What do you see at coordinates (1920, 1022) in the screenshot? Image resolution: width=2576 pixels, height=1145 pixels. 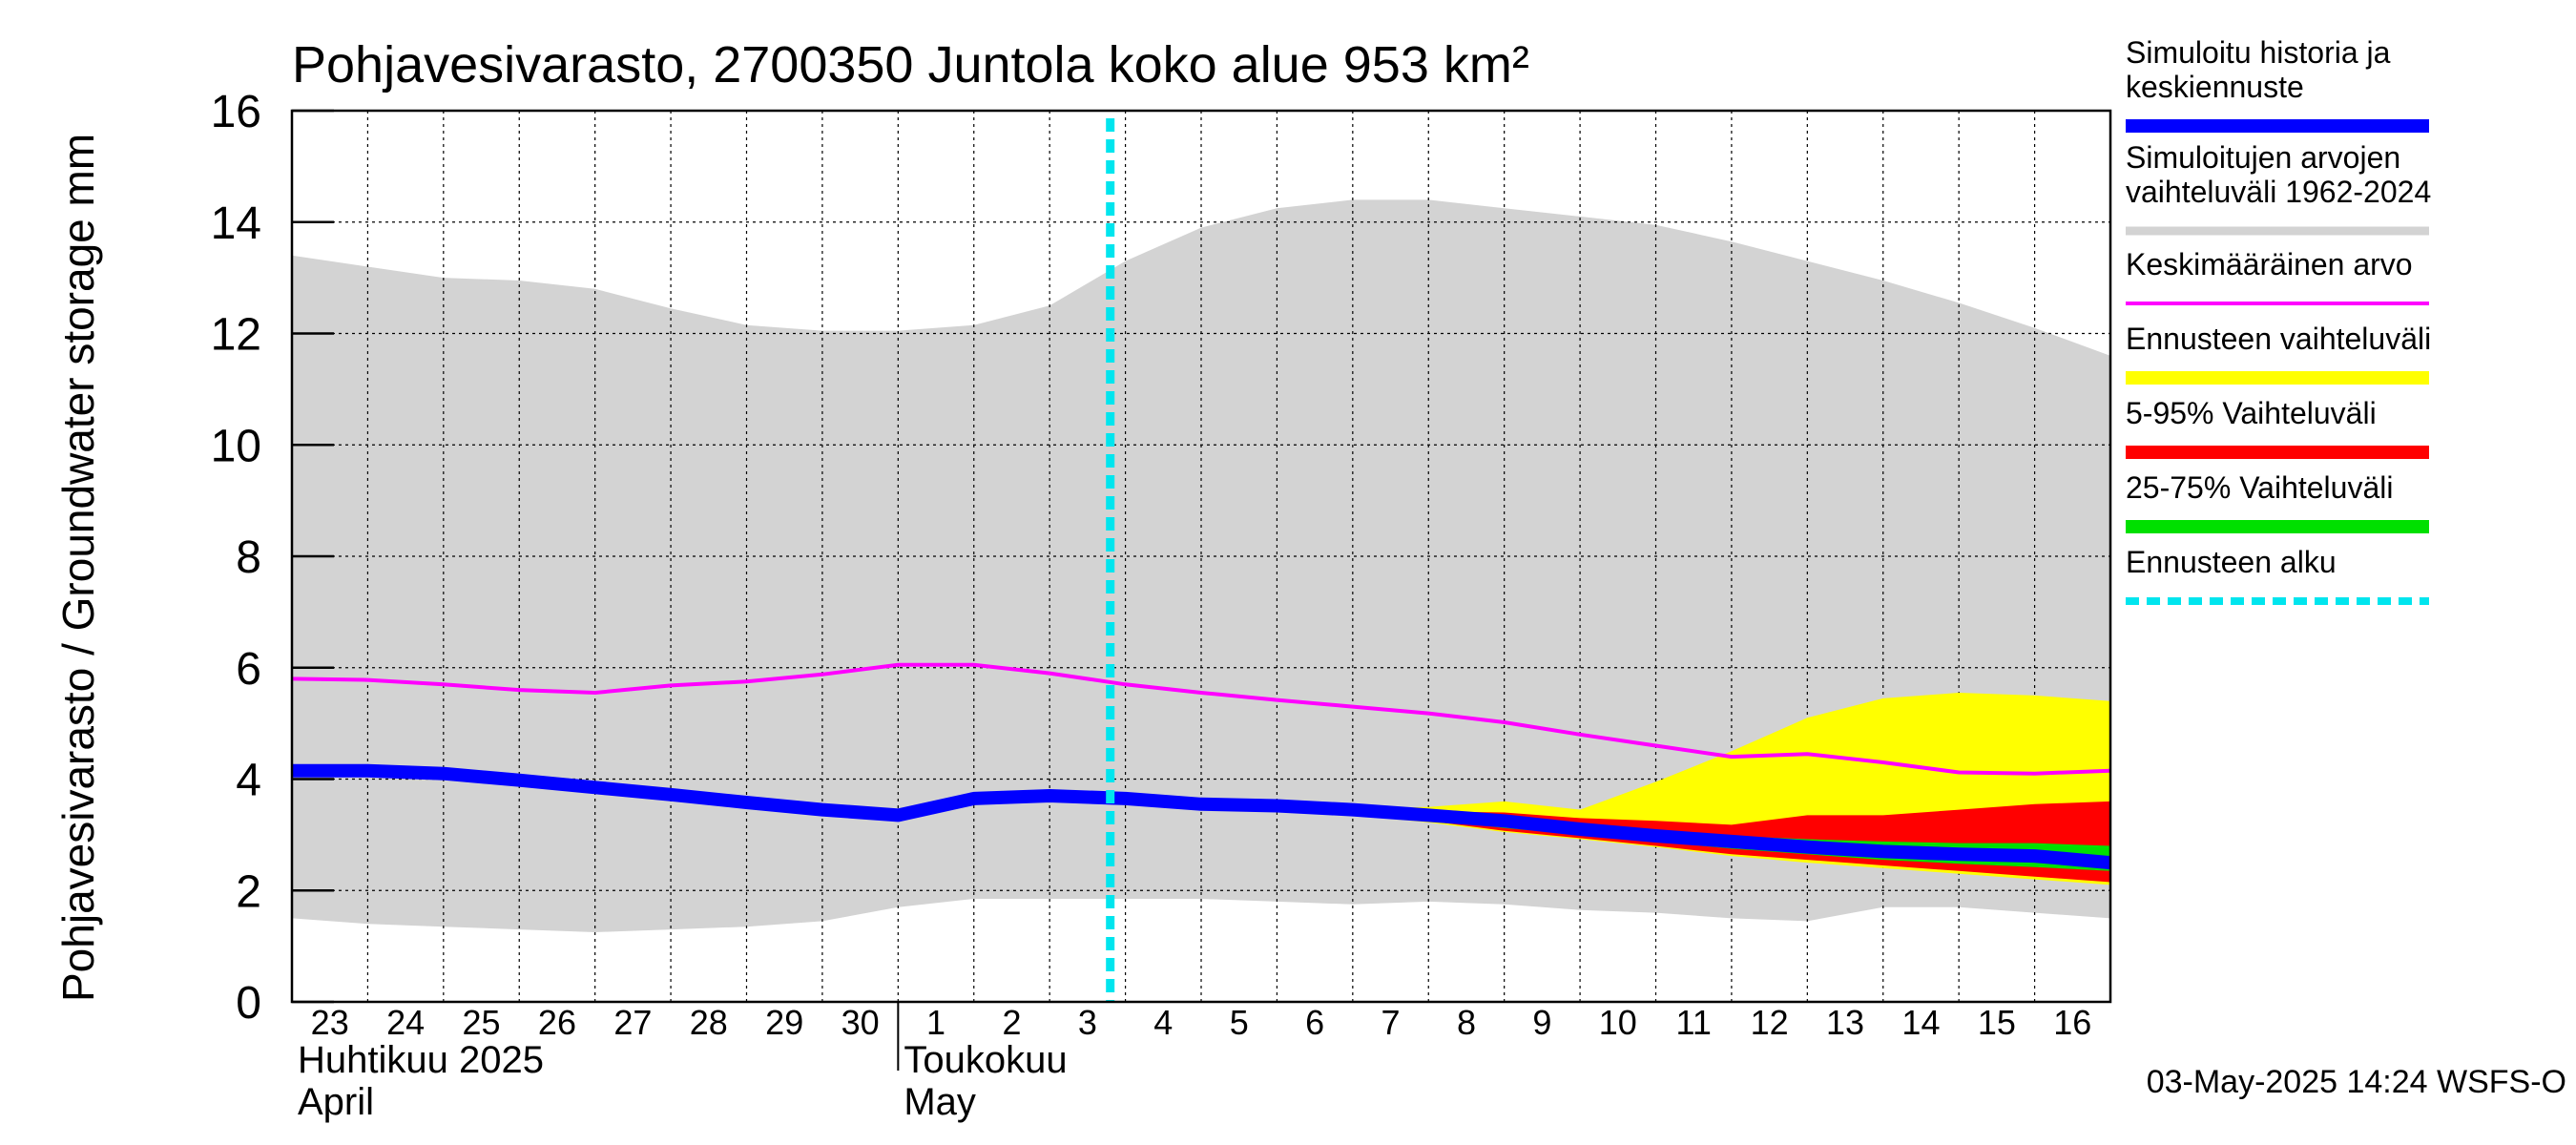 I see `x-tick-label: 14` at bounding box center [1920, 1022].